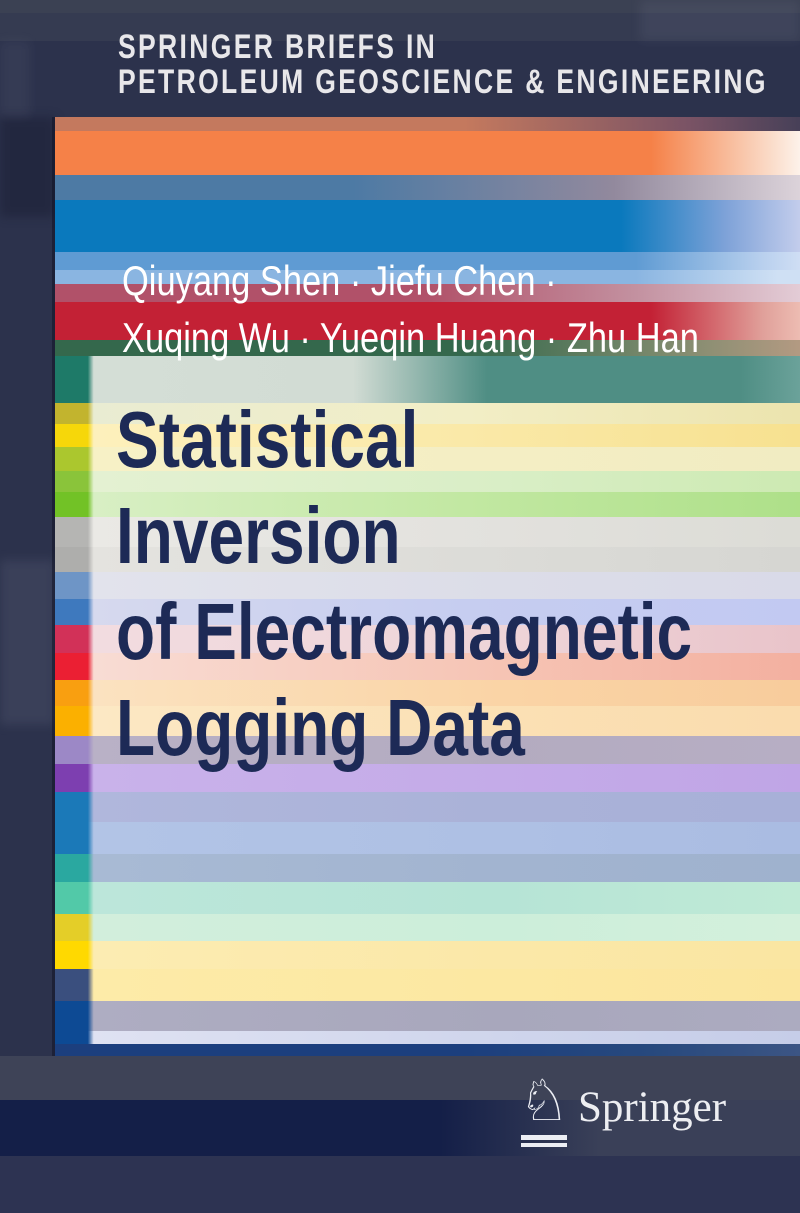 Image resolution: width=800 pixels, height=1213 pixels. I want to click on springer-logo: ♘ Springer, so click(626, 1116).